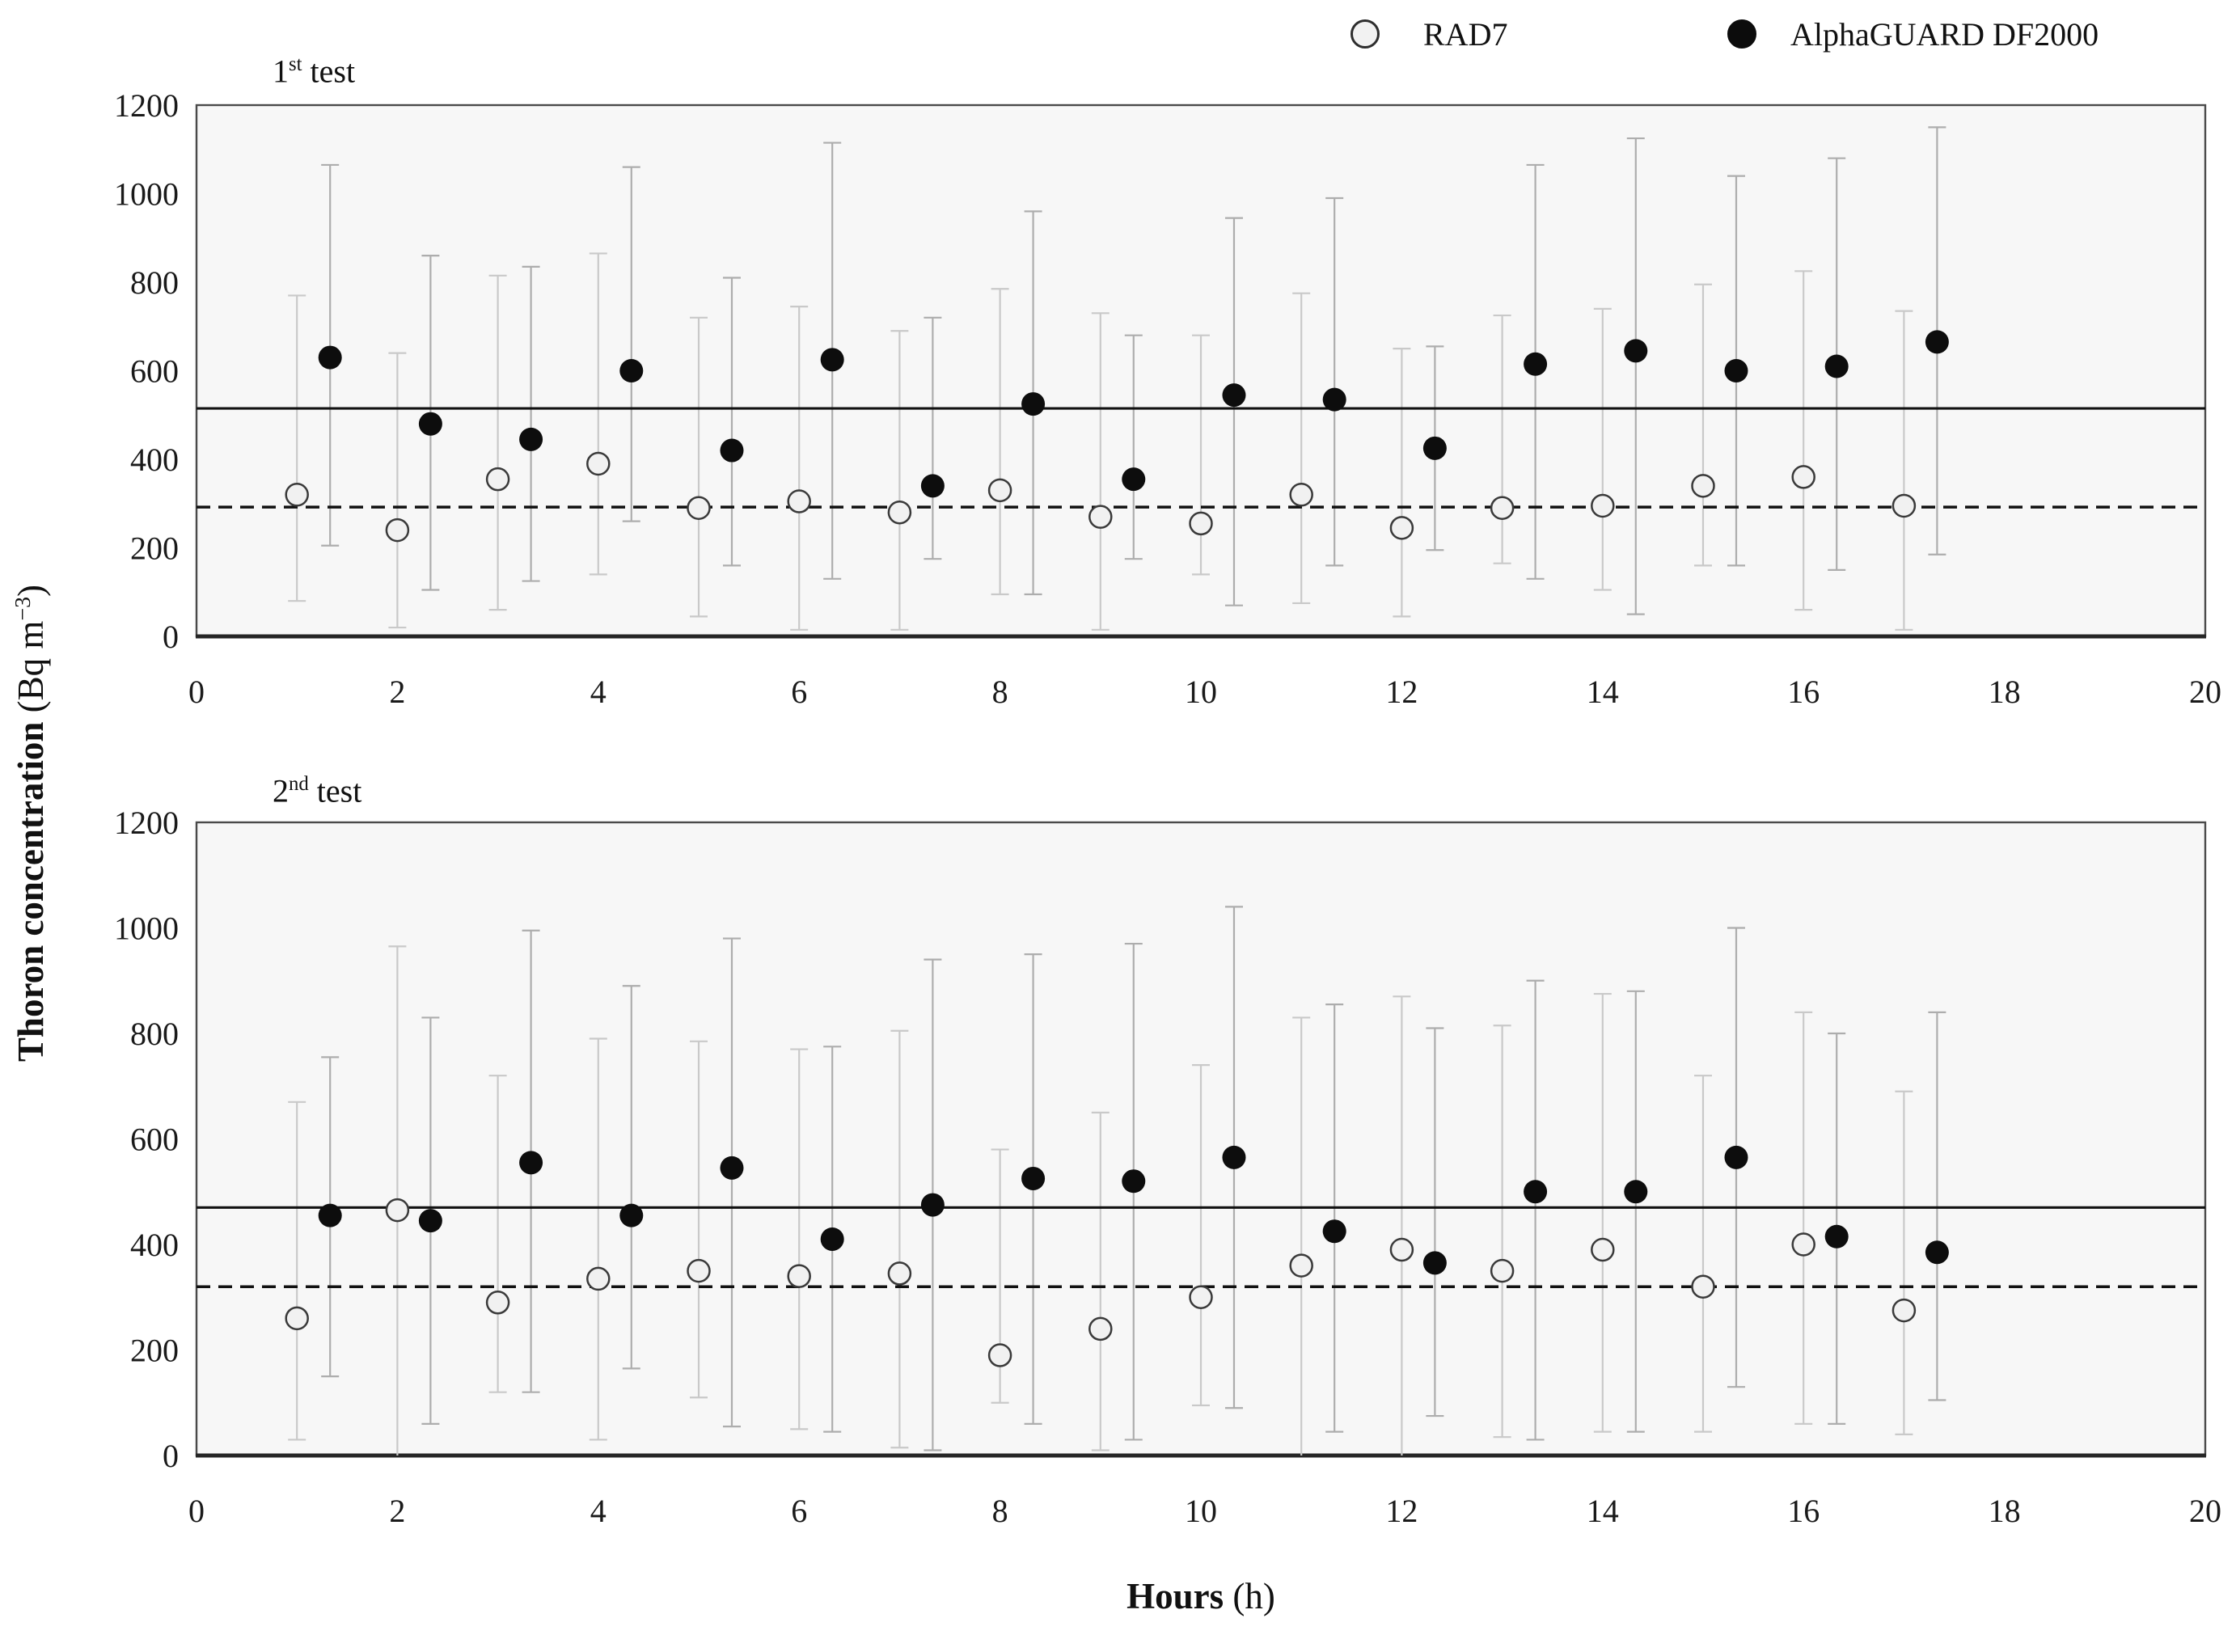 The width and height of the screenshot is (2236, 1652). Describe the element at coordinates (154, 1140) in the screenshot. I see `y-tick-label: 600` at that location.